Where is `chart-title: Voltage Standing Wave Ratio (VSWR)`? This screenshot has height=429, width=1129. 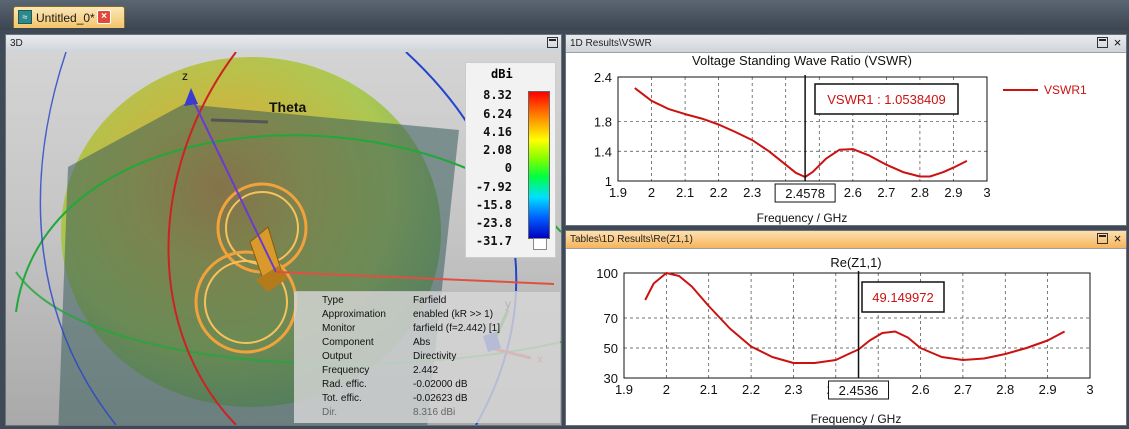 chart-title: Voltage Standing Wave Ratio (VSWR) is located at coordinates (802, 60).